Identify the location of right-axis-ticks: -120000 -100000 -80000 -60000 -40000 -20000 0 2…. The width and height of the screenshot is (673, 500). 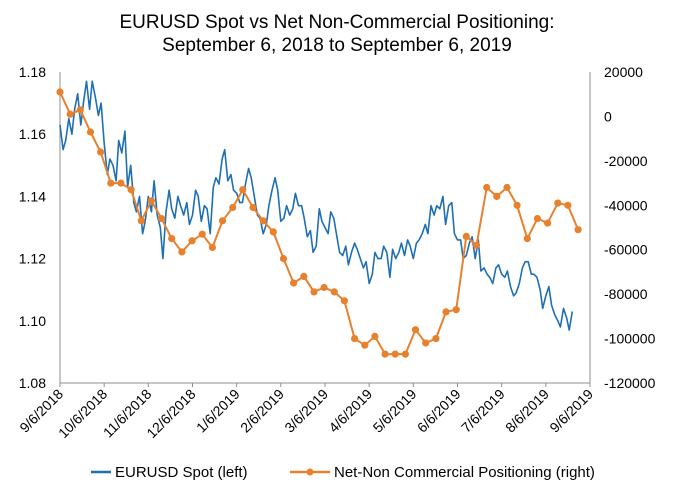
(630, 227).